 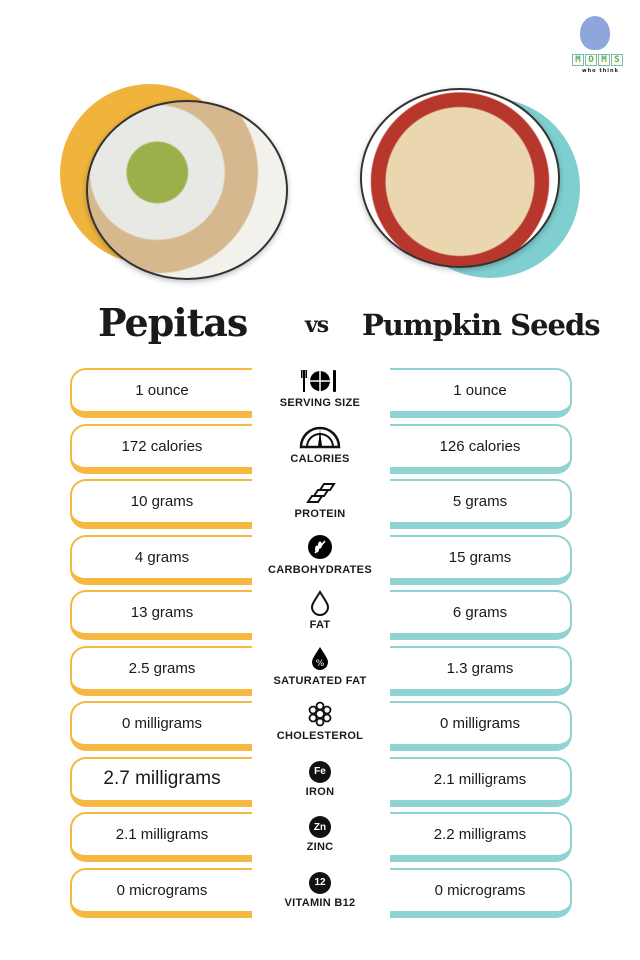 I want to click on pumpkin-seeds-value: 1.3 grams, so click(x=481, y=670).